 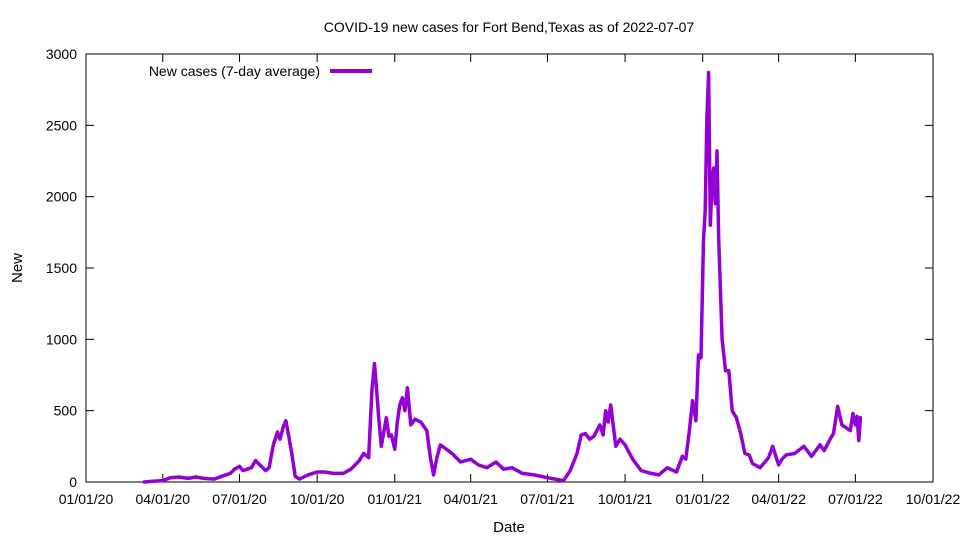 I want to click on x-tick-label: 01/01/22, so click(x=702, y=499).